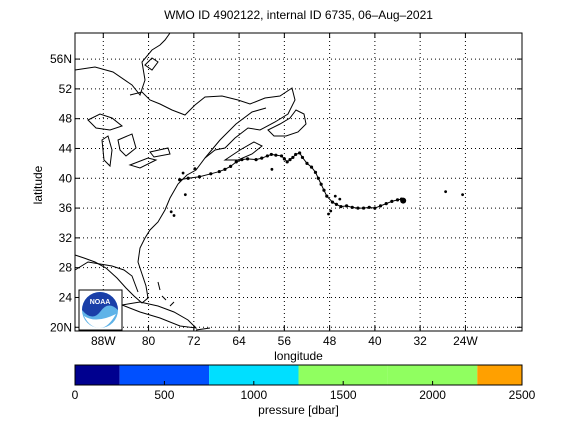  What do you see at coordinates (420, 341) in the screenshot?
I see `lon-tick-label: 32` at bounding box center [420, 341].